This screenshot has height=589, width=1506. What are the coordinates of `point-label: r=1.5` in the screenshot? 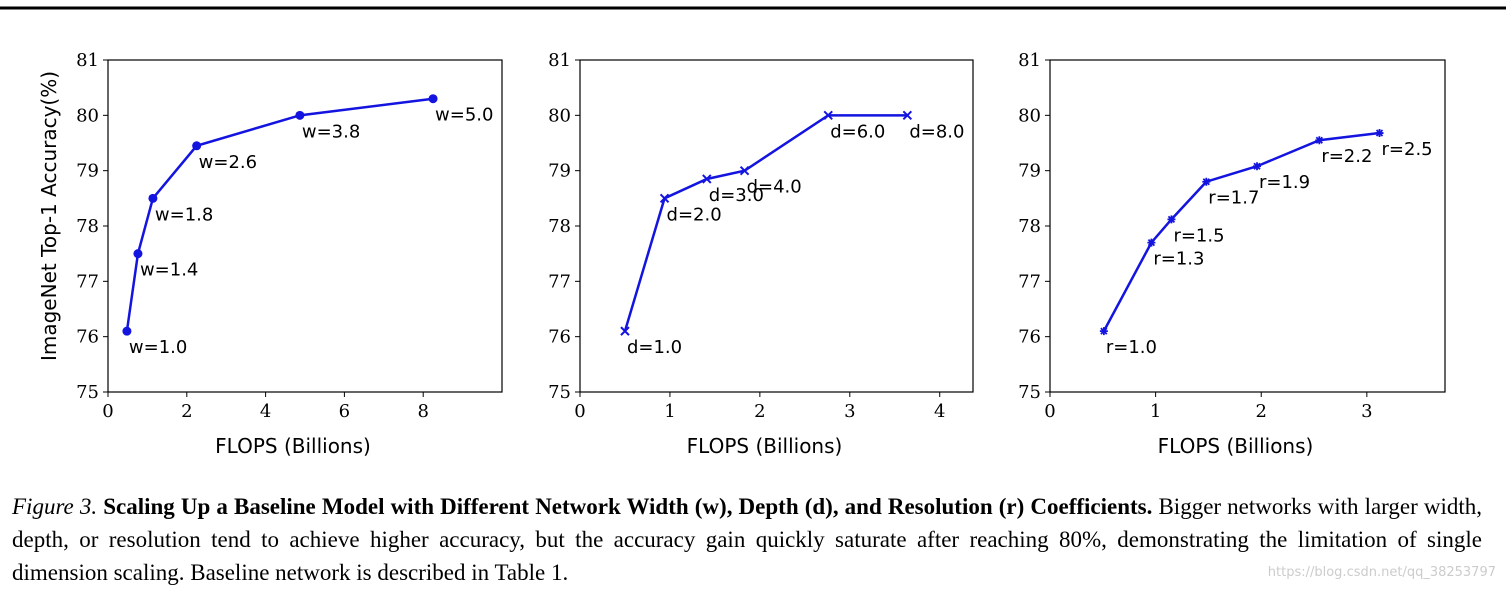 It's located at (1198, 235).